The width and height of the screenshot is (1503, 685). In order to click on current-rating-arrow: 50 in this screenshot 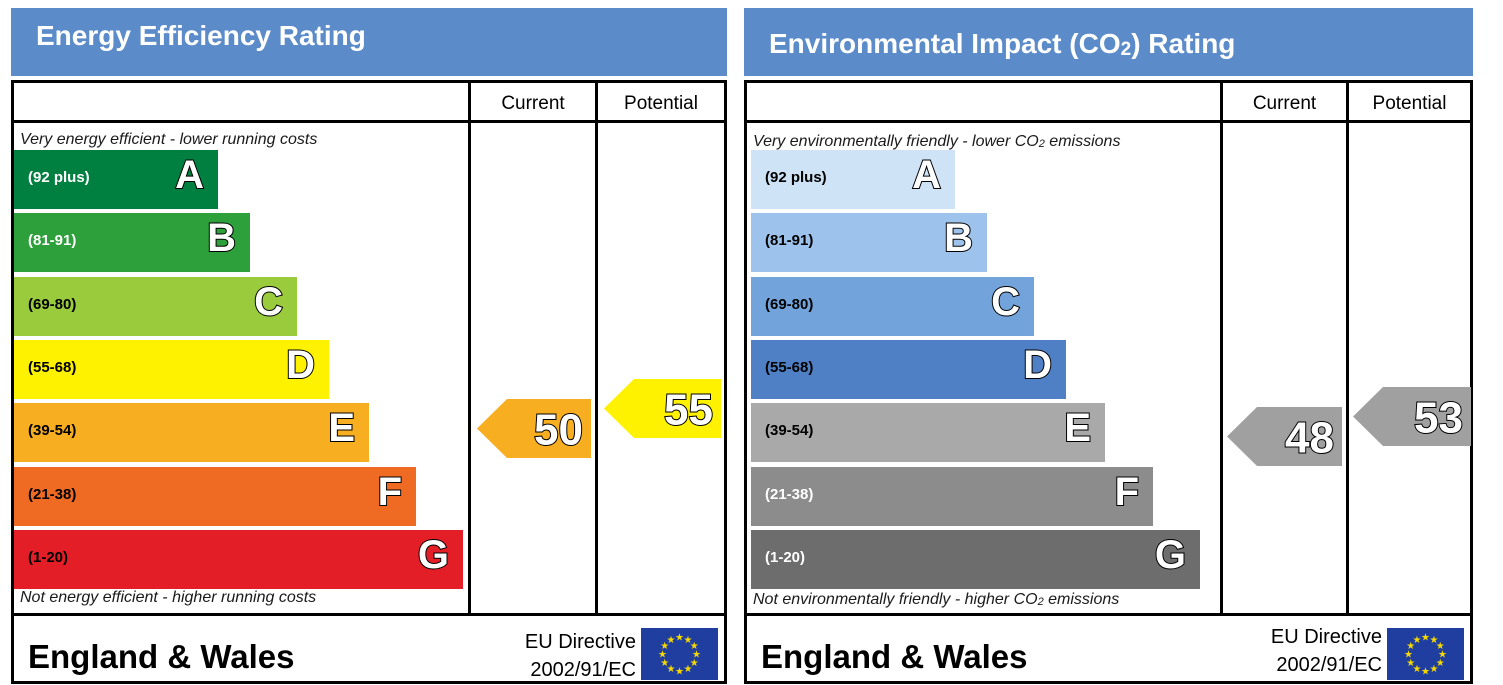, I will do `click(534, 429)`.